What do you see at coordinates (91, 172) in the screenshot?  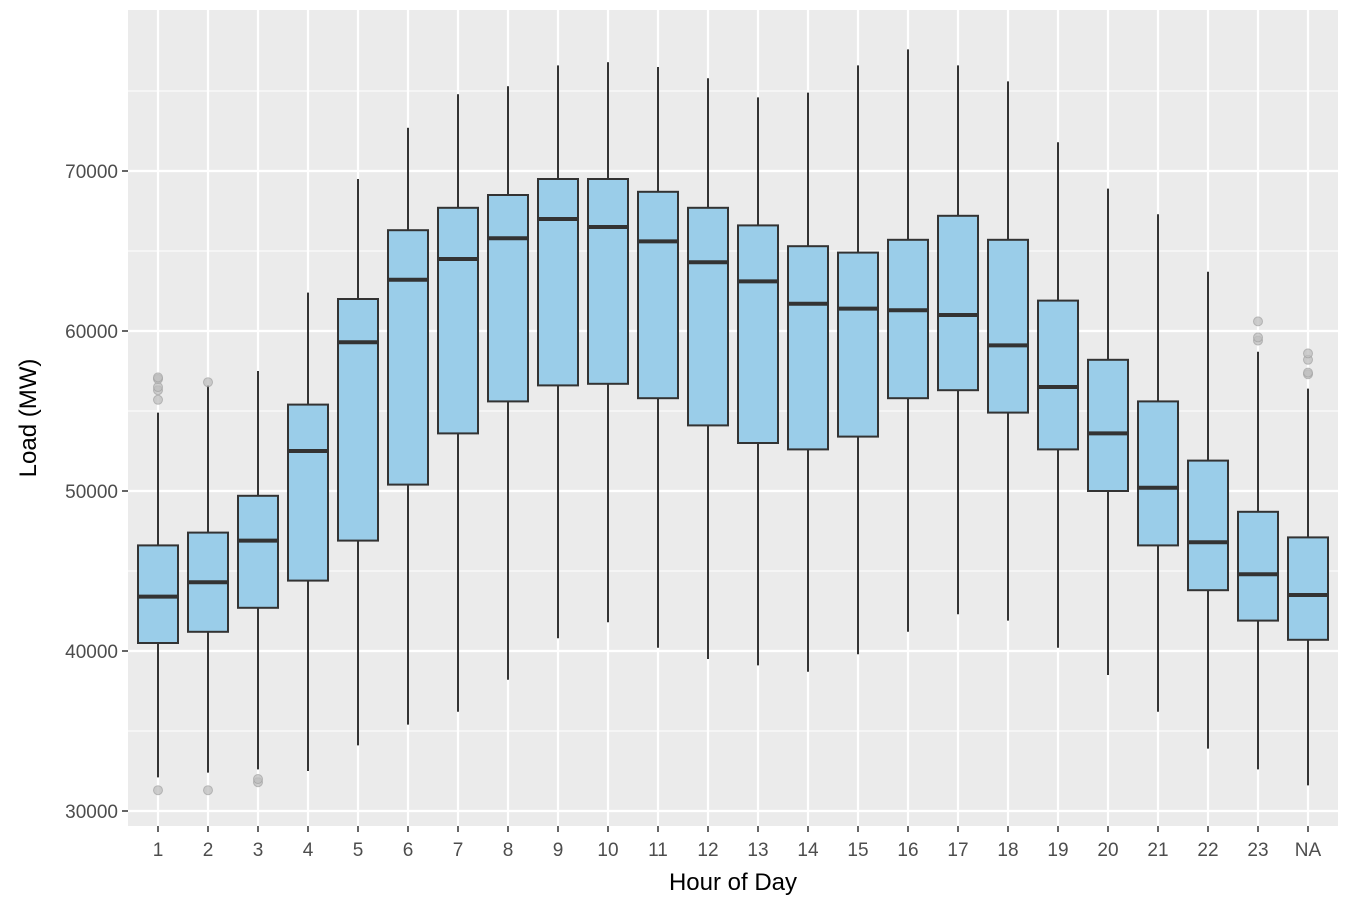 I see `y-tick-label: 70000` at bounding box center [91, 172].